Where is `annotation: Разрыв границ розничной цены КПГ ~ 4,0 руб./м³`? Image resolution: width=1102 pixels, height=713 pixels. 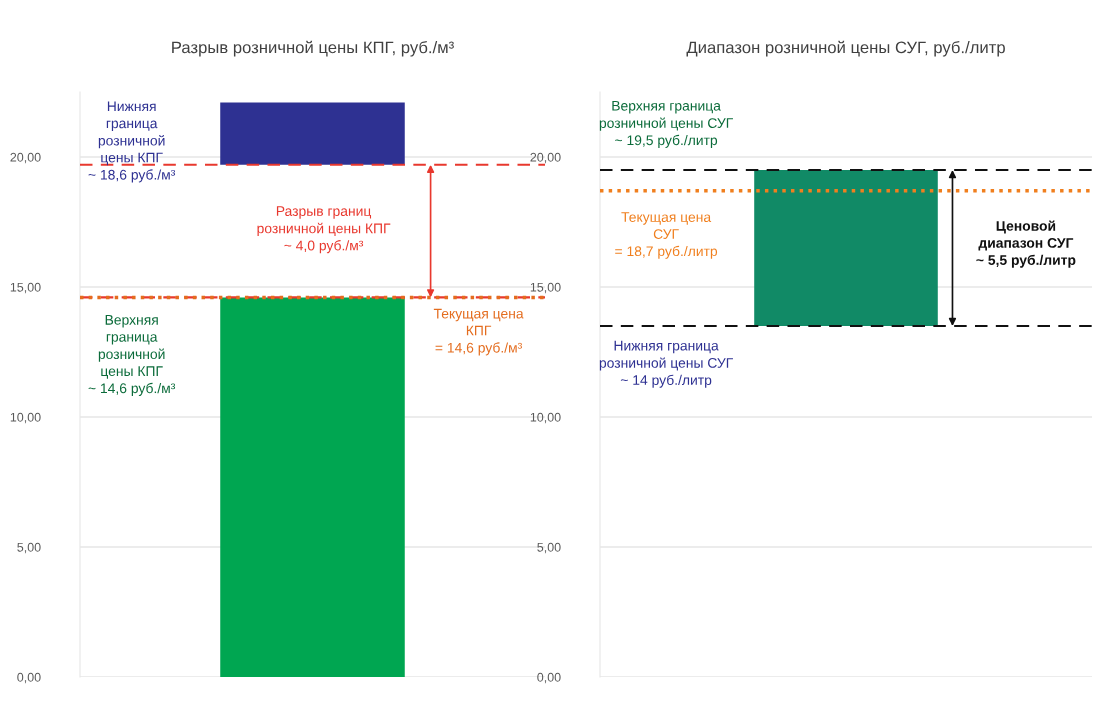 annotation: Разрыв границ розничной цены КПГ ~ 4,0 руб./м³ is located at coordinates (324, 230).